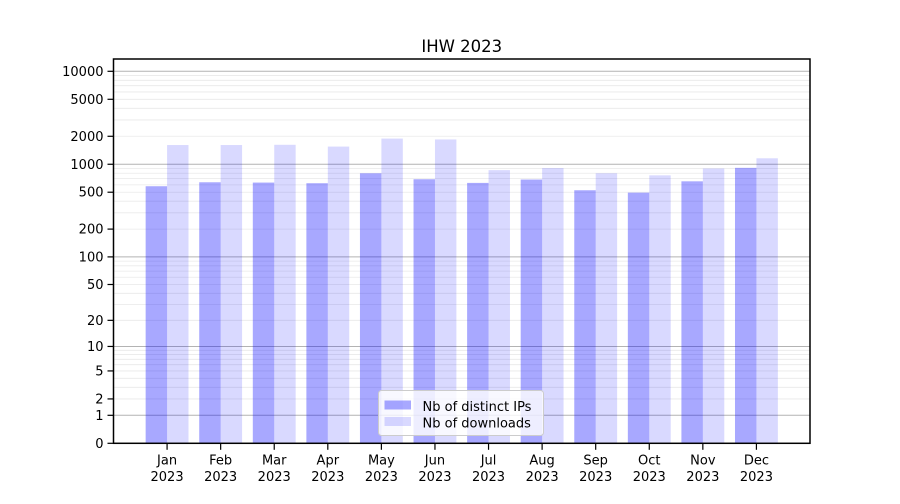 The width and height of the screenshot is (900, 504). What do you see at coordinates (585, 317) in the screenshot?
I see `bar-distinct-ips-sep` at bounding box center [585, 317].